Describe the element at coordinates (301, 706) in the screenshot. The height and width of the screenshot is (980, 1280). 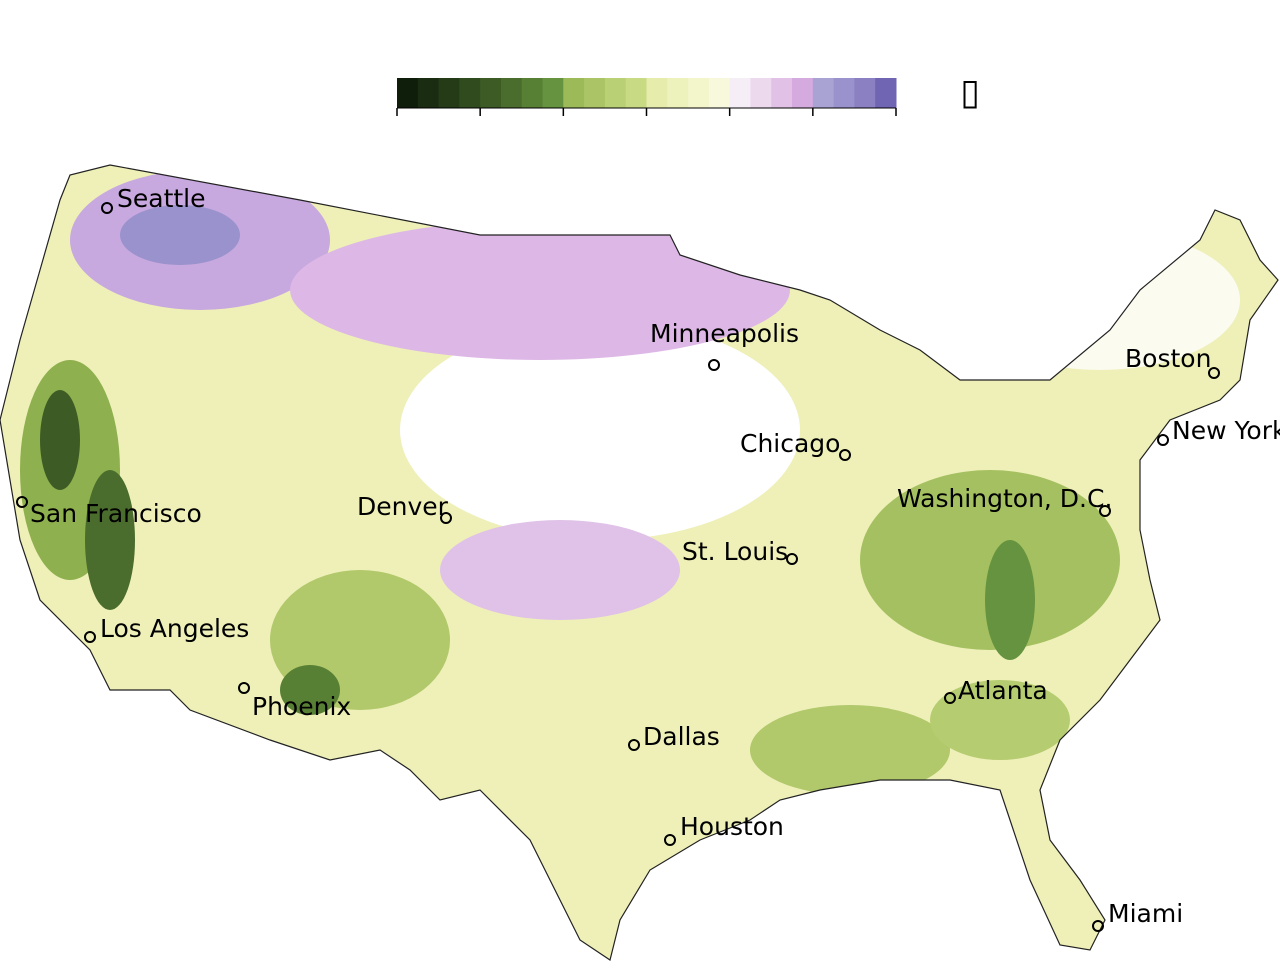
I see `city-label: Phoenix` at that location.